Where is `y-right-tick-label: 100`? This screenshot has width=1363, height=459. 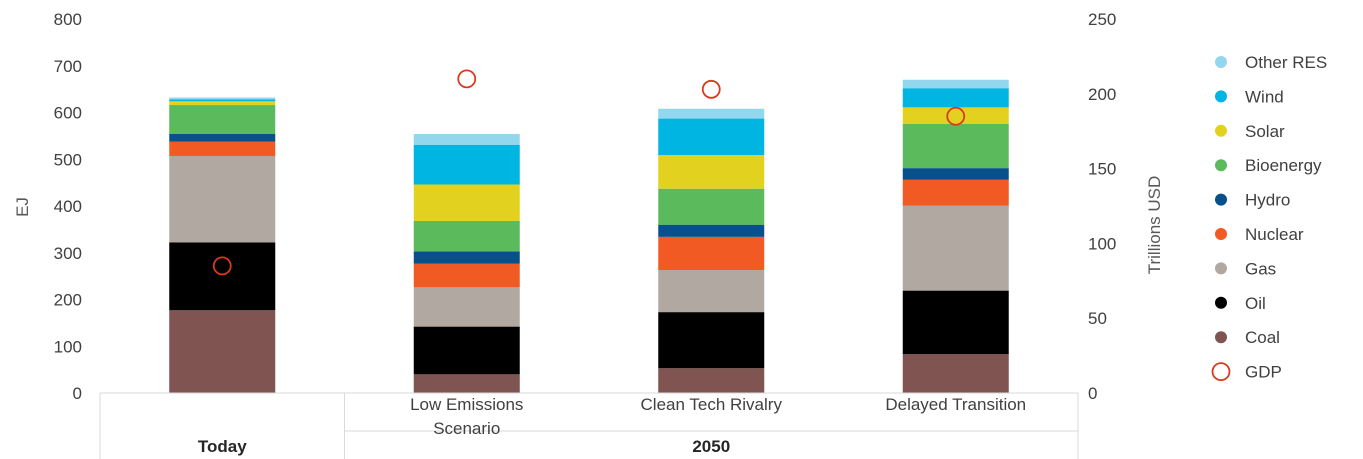 y-right-tick-label: 100 is located at coordinates (1102, 243).